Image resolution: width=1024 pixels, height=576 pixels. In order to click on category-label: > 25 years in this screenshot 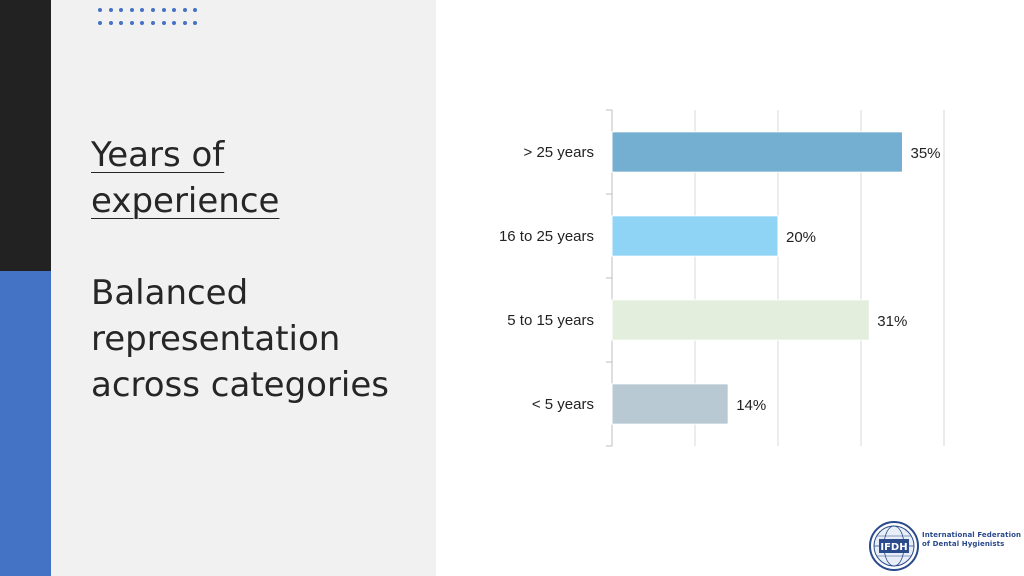, I will do `click(559, 152)`.